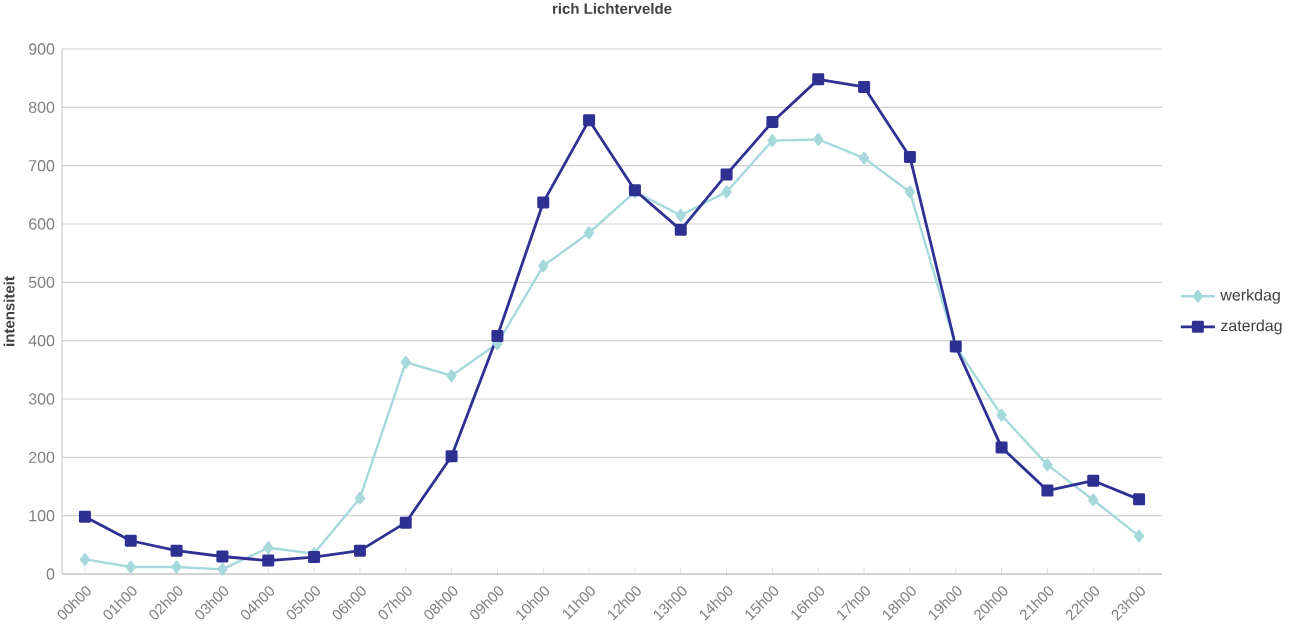 Image resolution: width=1314 pixels, height=634 pixels. I want to click on y-axis-title: intensiteit, so click(9, 311).